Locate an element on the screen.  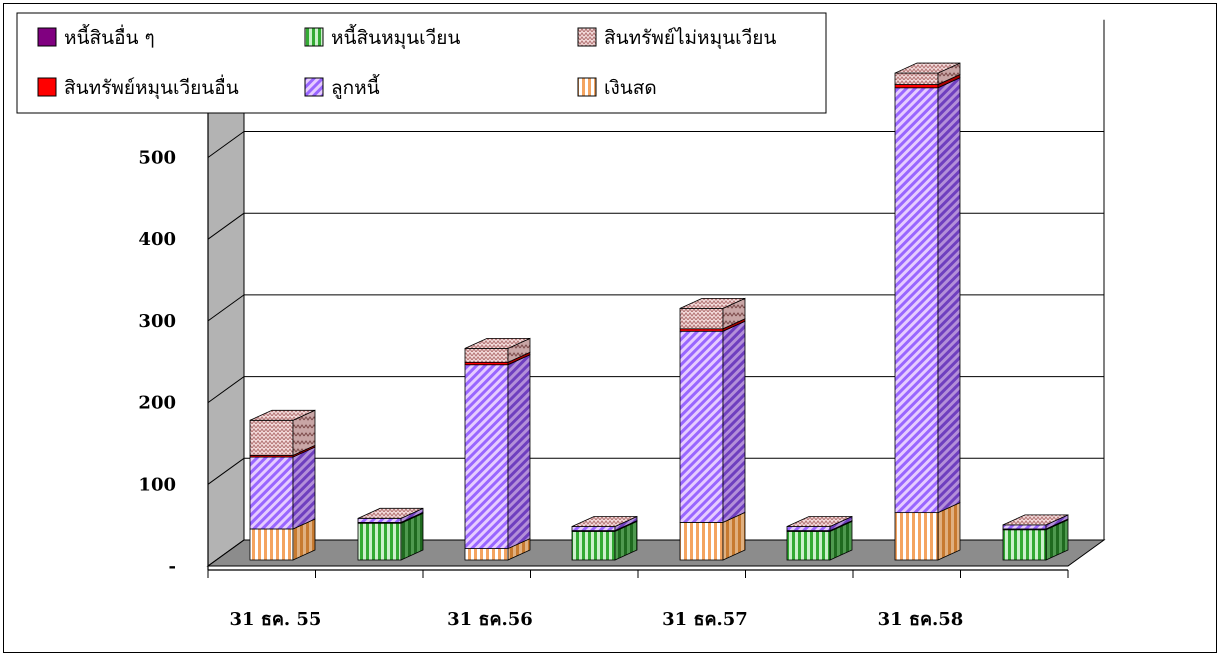
legend-label: หนี้สินหมุนเวียน is located at coordinates (395, 37).